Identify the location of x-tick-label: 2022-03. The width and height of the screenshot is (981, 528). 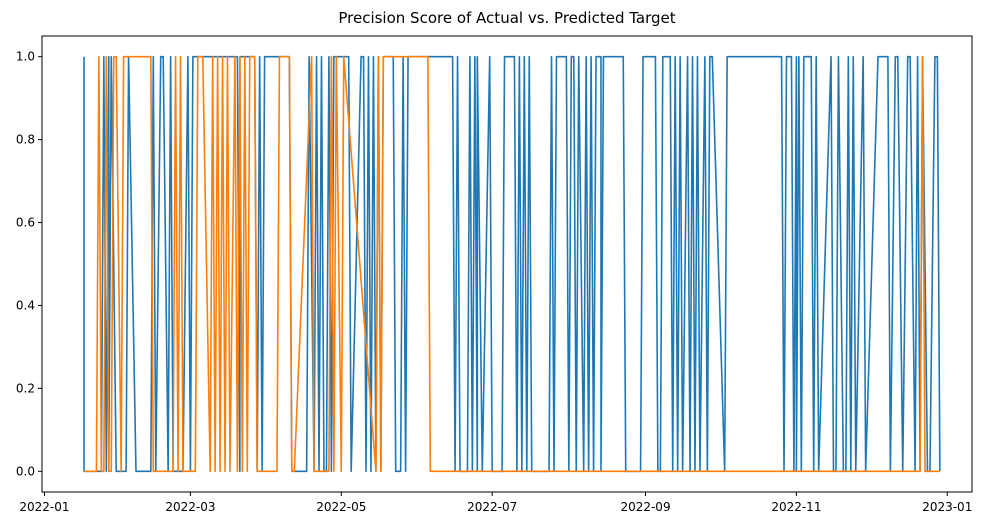
(190, 507).